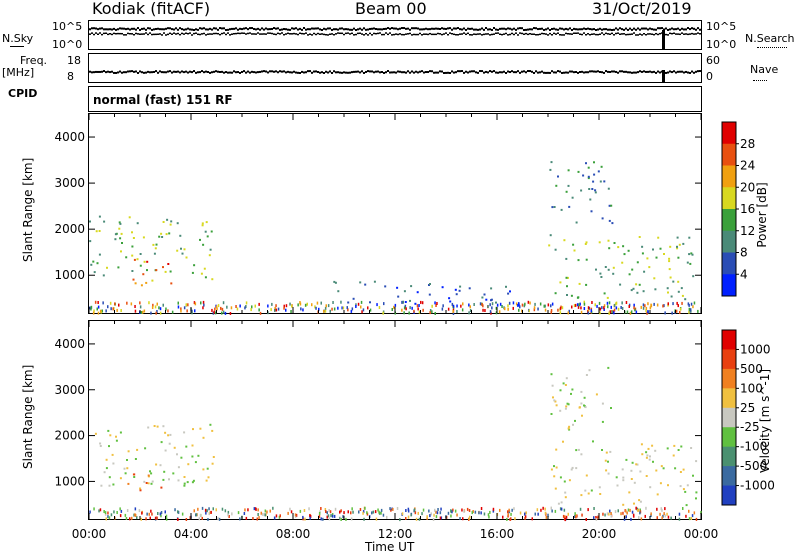  I want to click on cpid-panel: normal (fast) 151 RF, so click(395, 99).